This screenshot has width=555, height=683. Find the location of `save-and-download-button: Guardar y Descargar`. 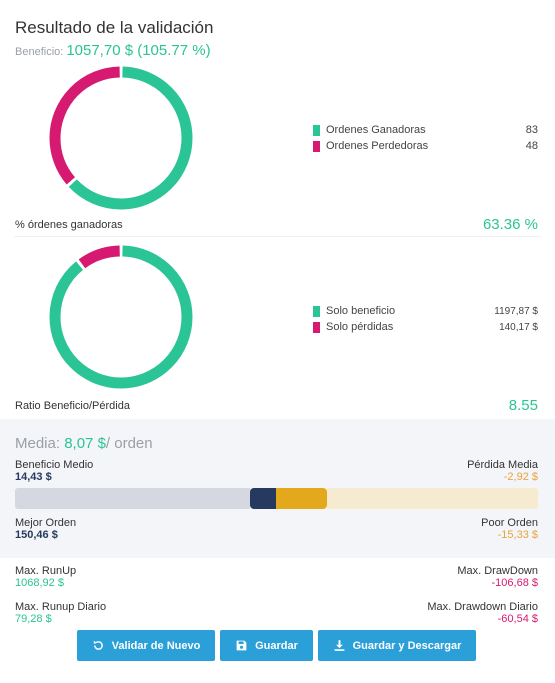

save-and-download-button: Guardar y Descargar is located at coordinates (397, 645).